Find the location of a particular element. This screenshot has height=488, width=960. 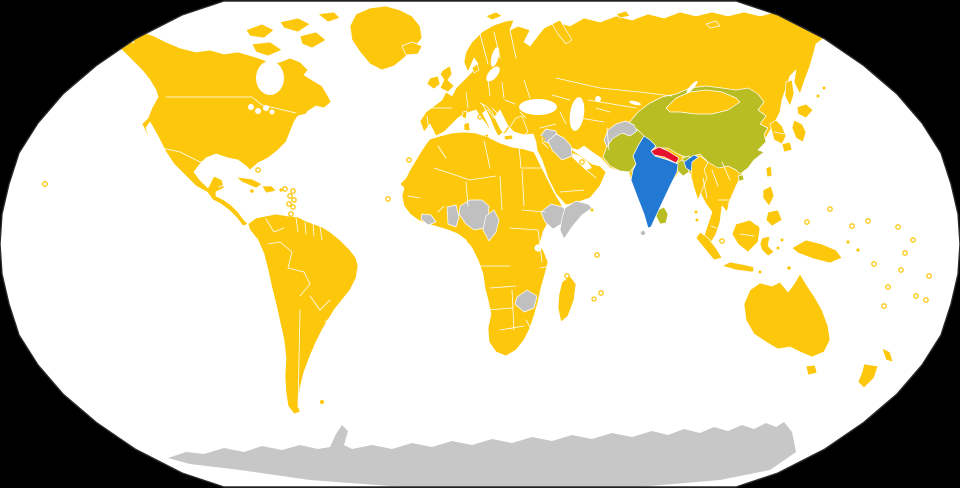

country-new-zealand is located at coordinates (875, 368).